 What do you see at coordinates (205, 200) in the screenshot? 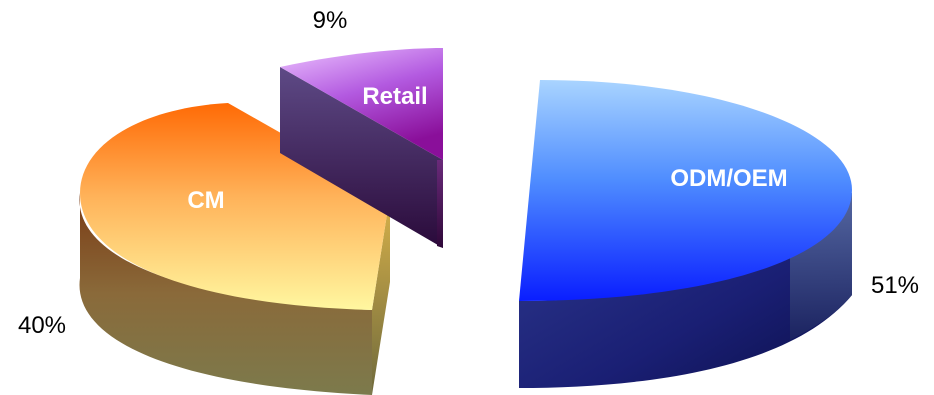
I see `slice-label-cm: CM` at bounding box center [205, 200].